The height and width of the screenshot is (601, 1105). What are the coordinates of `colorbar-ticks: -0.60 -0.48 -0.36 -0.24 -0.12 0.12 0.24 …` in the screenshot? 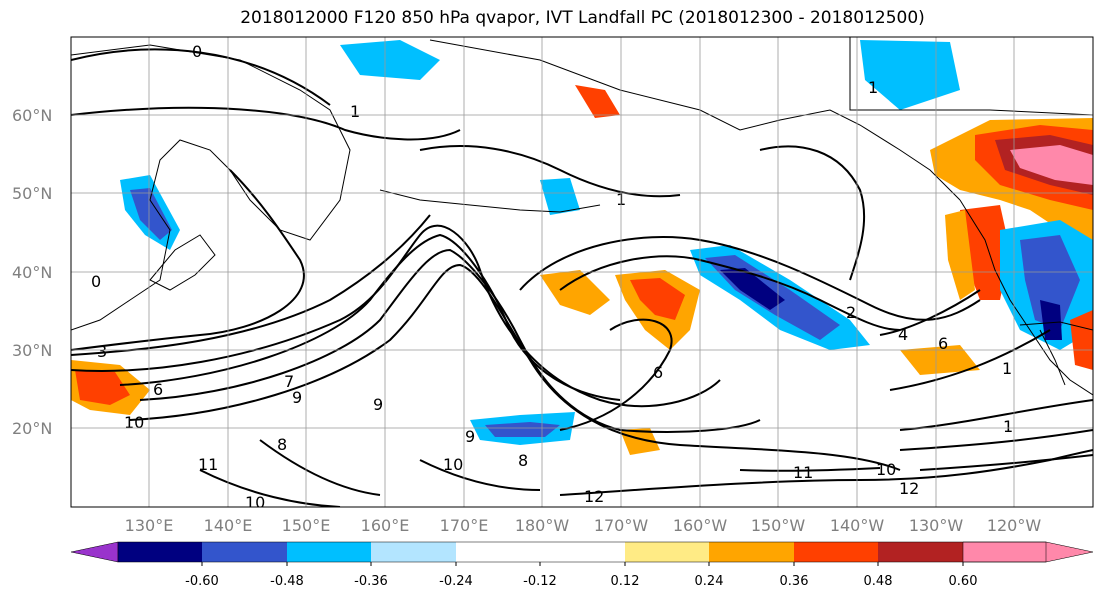 It's located at (581, 575).